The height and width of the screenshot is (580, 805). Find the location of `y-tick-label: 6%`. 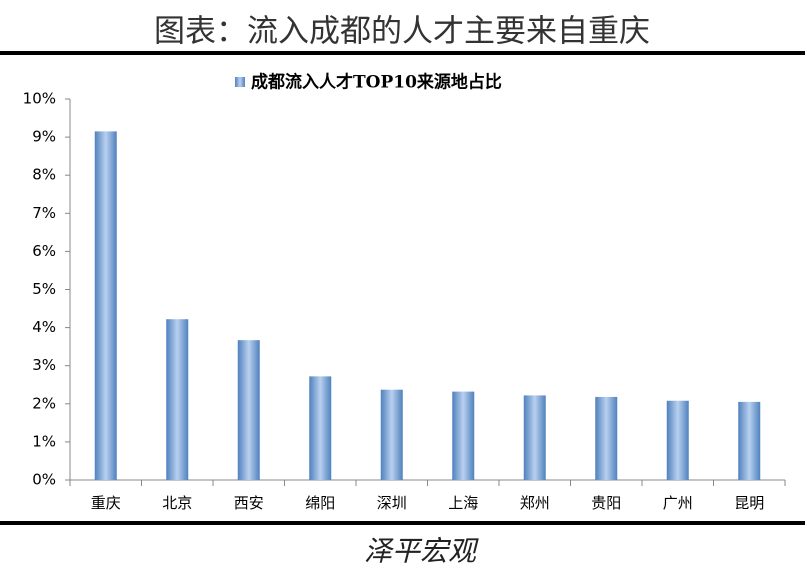

y-tick-label: 6% is located at coordinates (44, 251).